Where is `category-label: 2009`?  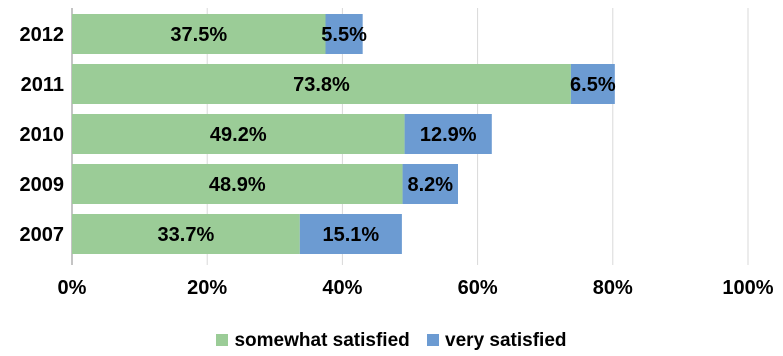 category-label: 2009 is located at coordinates (42, 185).